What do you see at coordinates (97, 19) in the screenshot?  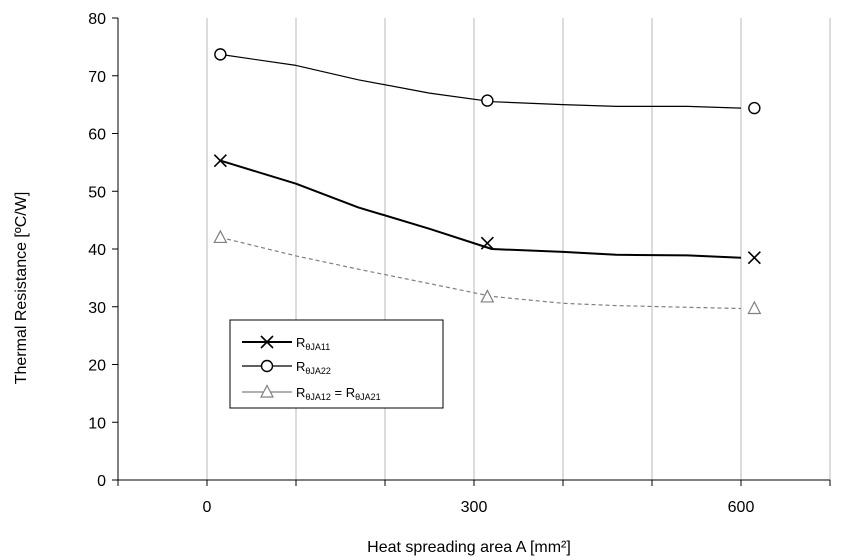 I see `y-tick-label: 80` at bounding box center [97, 19].